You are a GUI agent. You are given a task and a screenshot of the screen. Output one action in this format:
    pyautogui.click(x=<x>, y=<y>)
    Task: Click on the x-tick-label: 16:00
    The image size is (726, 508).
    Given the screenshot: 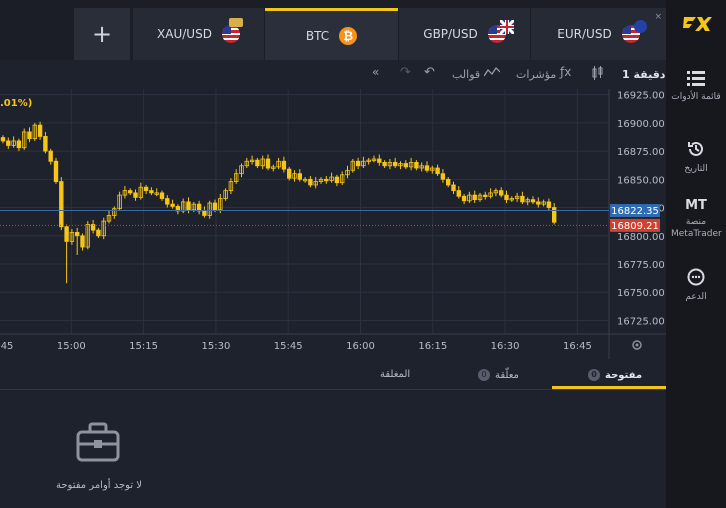 What is the action you would take?
    pyautogui.click(x=360, y=346)
    